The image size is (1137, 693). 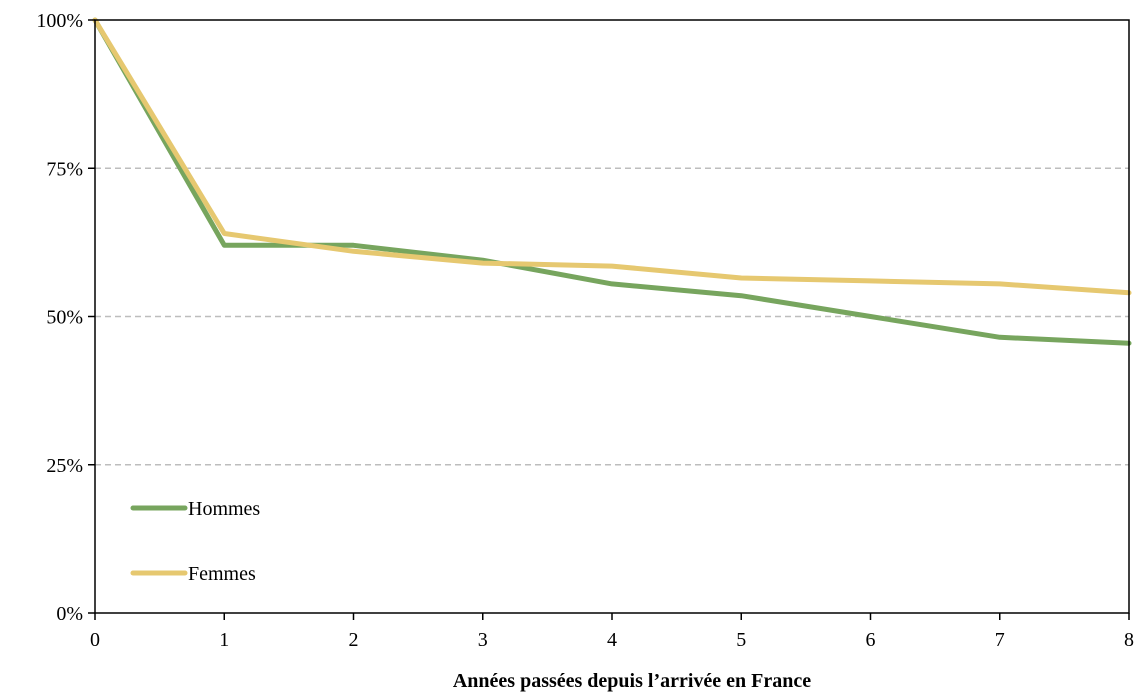 What do you see at coordinates (612, 640) in the screenshot?
I see `x-tick-label: 4` at bounding box center [612, 640].